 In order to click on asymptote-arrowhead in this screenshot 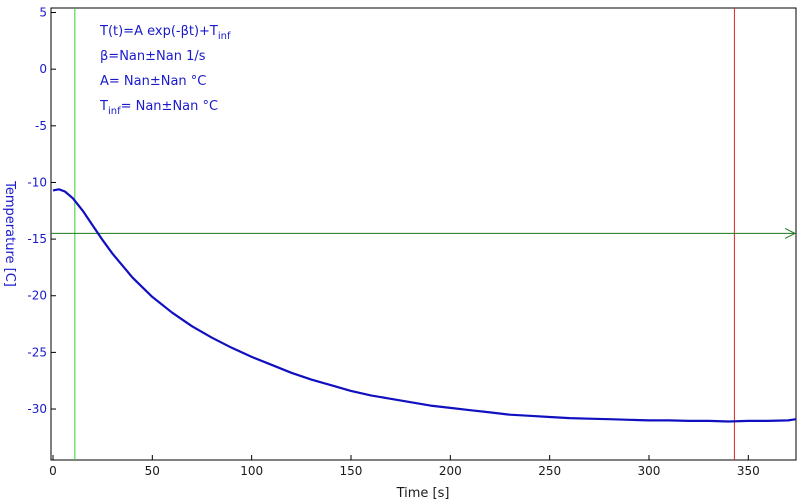, I will do `click(790, 233)`.